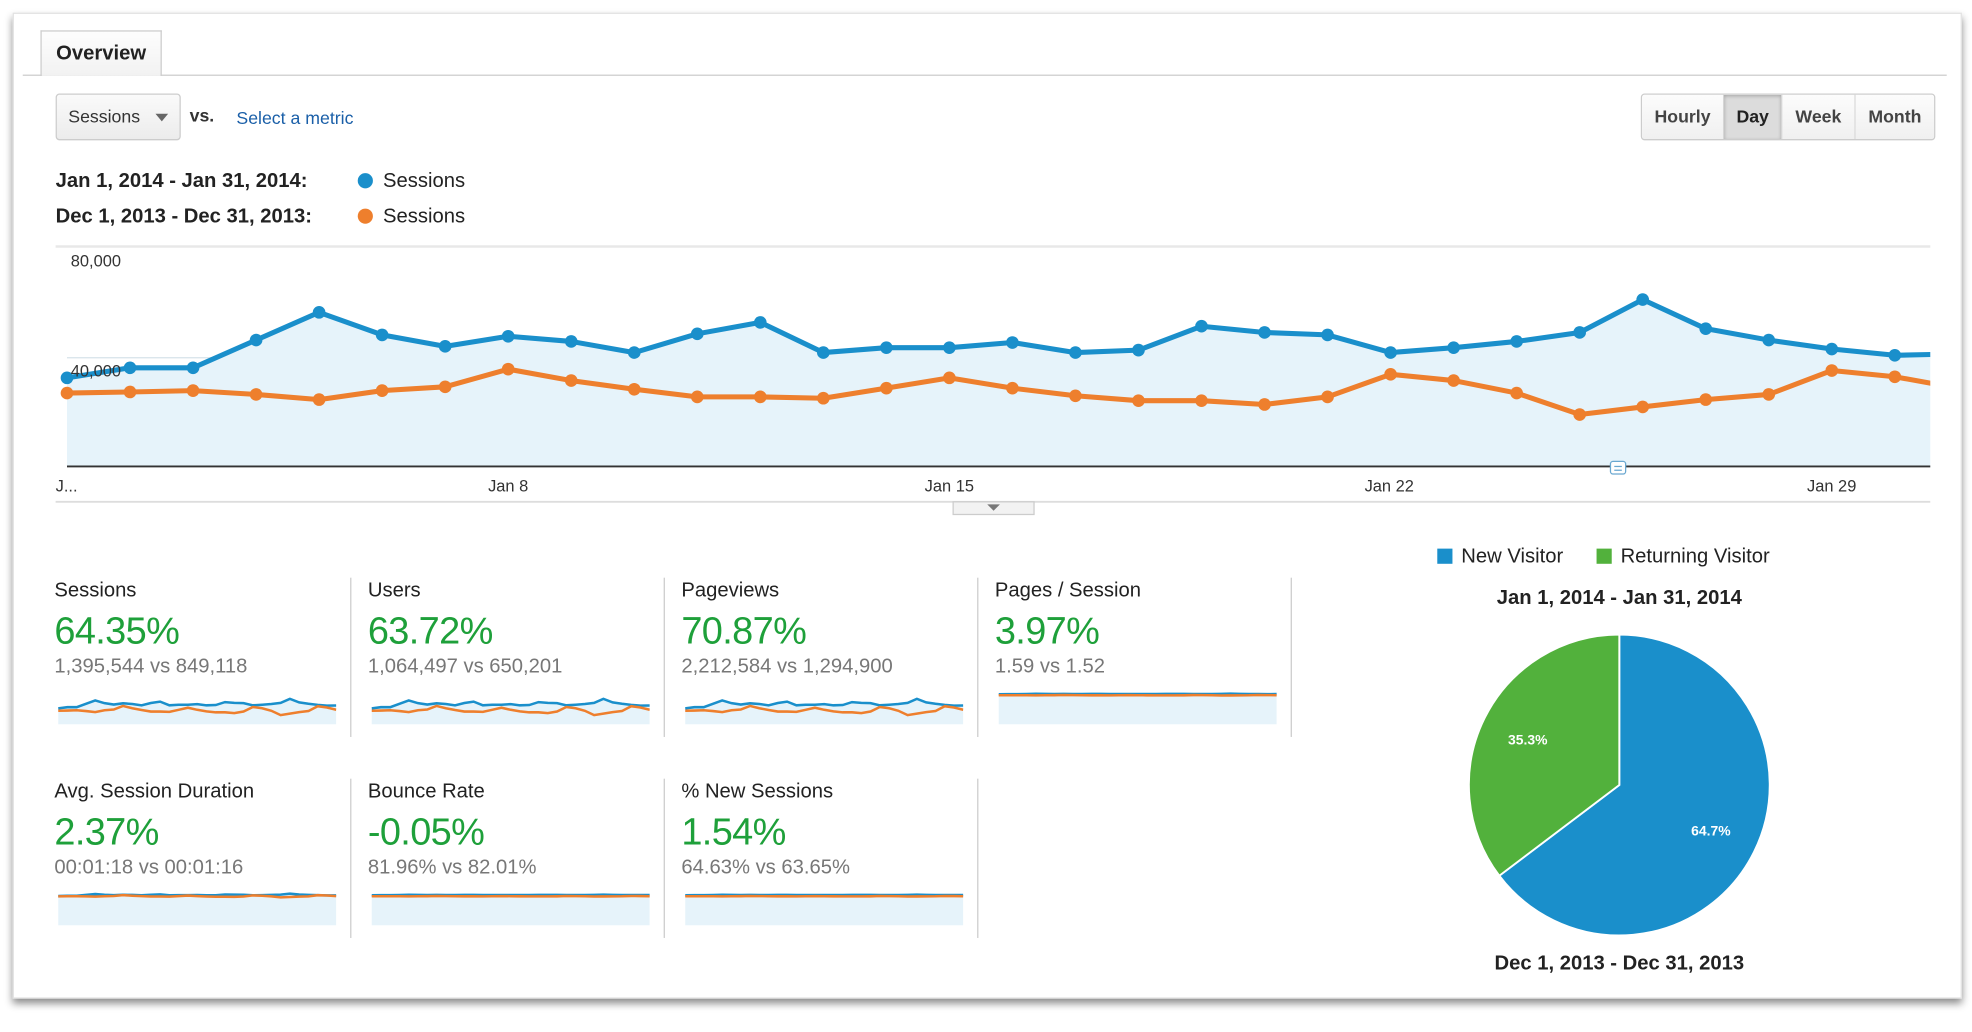 This screenshot has height=1032, width=1972. What do you see at coordinates (424, 181) in the screenshot?
I see `legend-series: Sessions` at bounding box center [424, 181].